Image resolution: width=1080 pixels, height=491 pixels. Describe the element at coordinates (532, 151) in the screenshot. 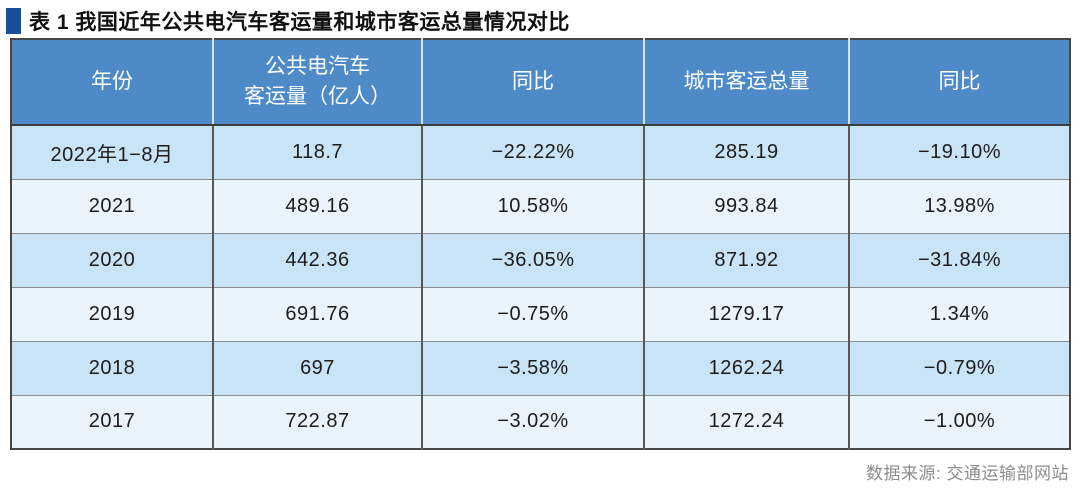

I see `cell-bus-yoy: −22.22%` at that location.